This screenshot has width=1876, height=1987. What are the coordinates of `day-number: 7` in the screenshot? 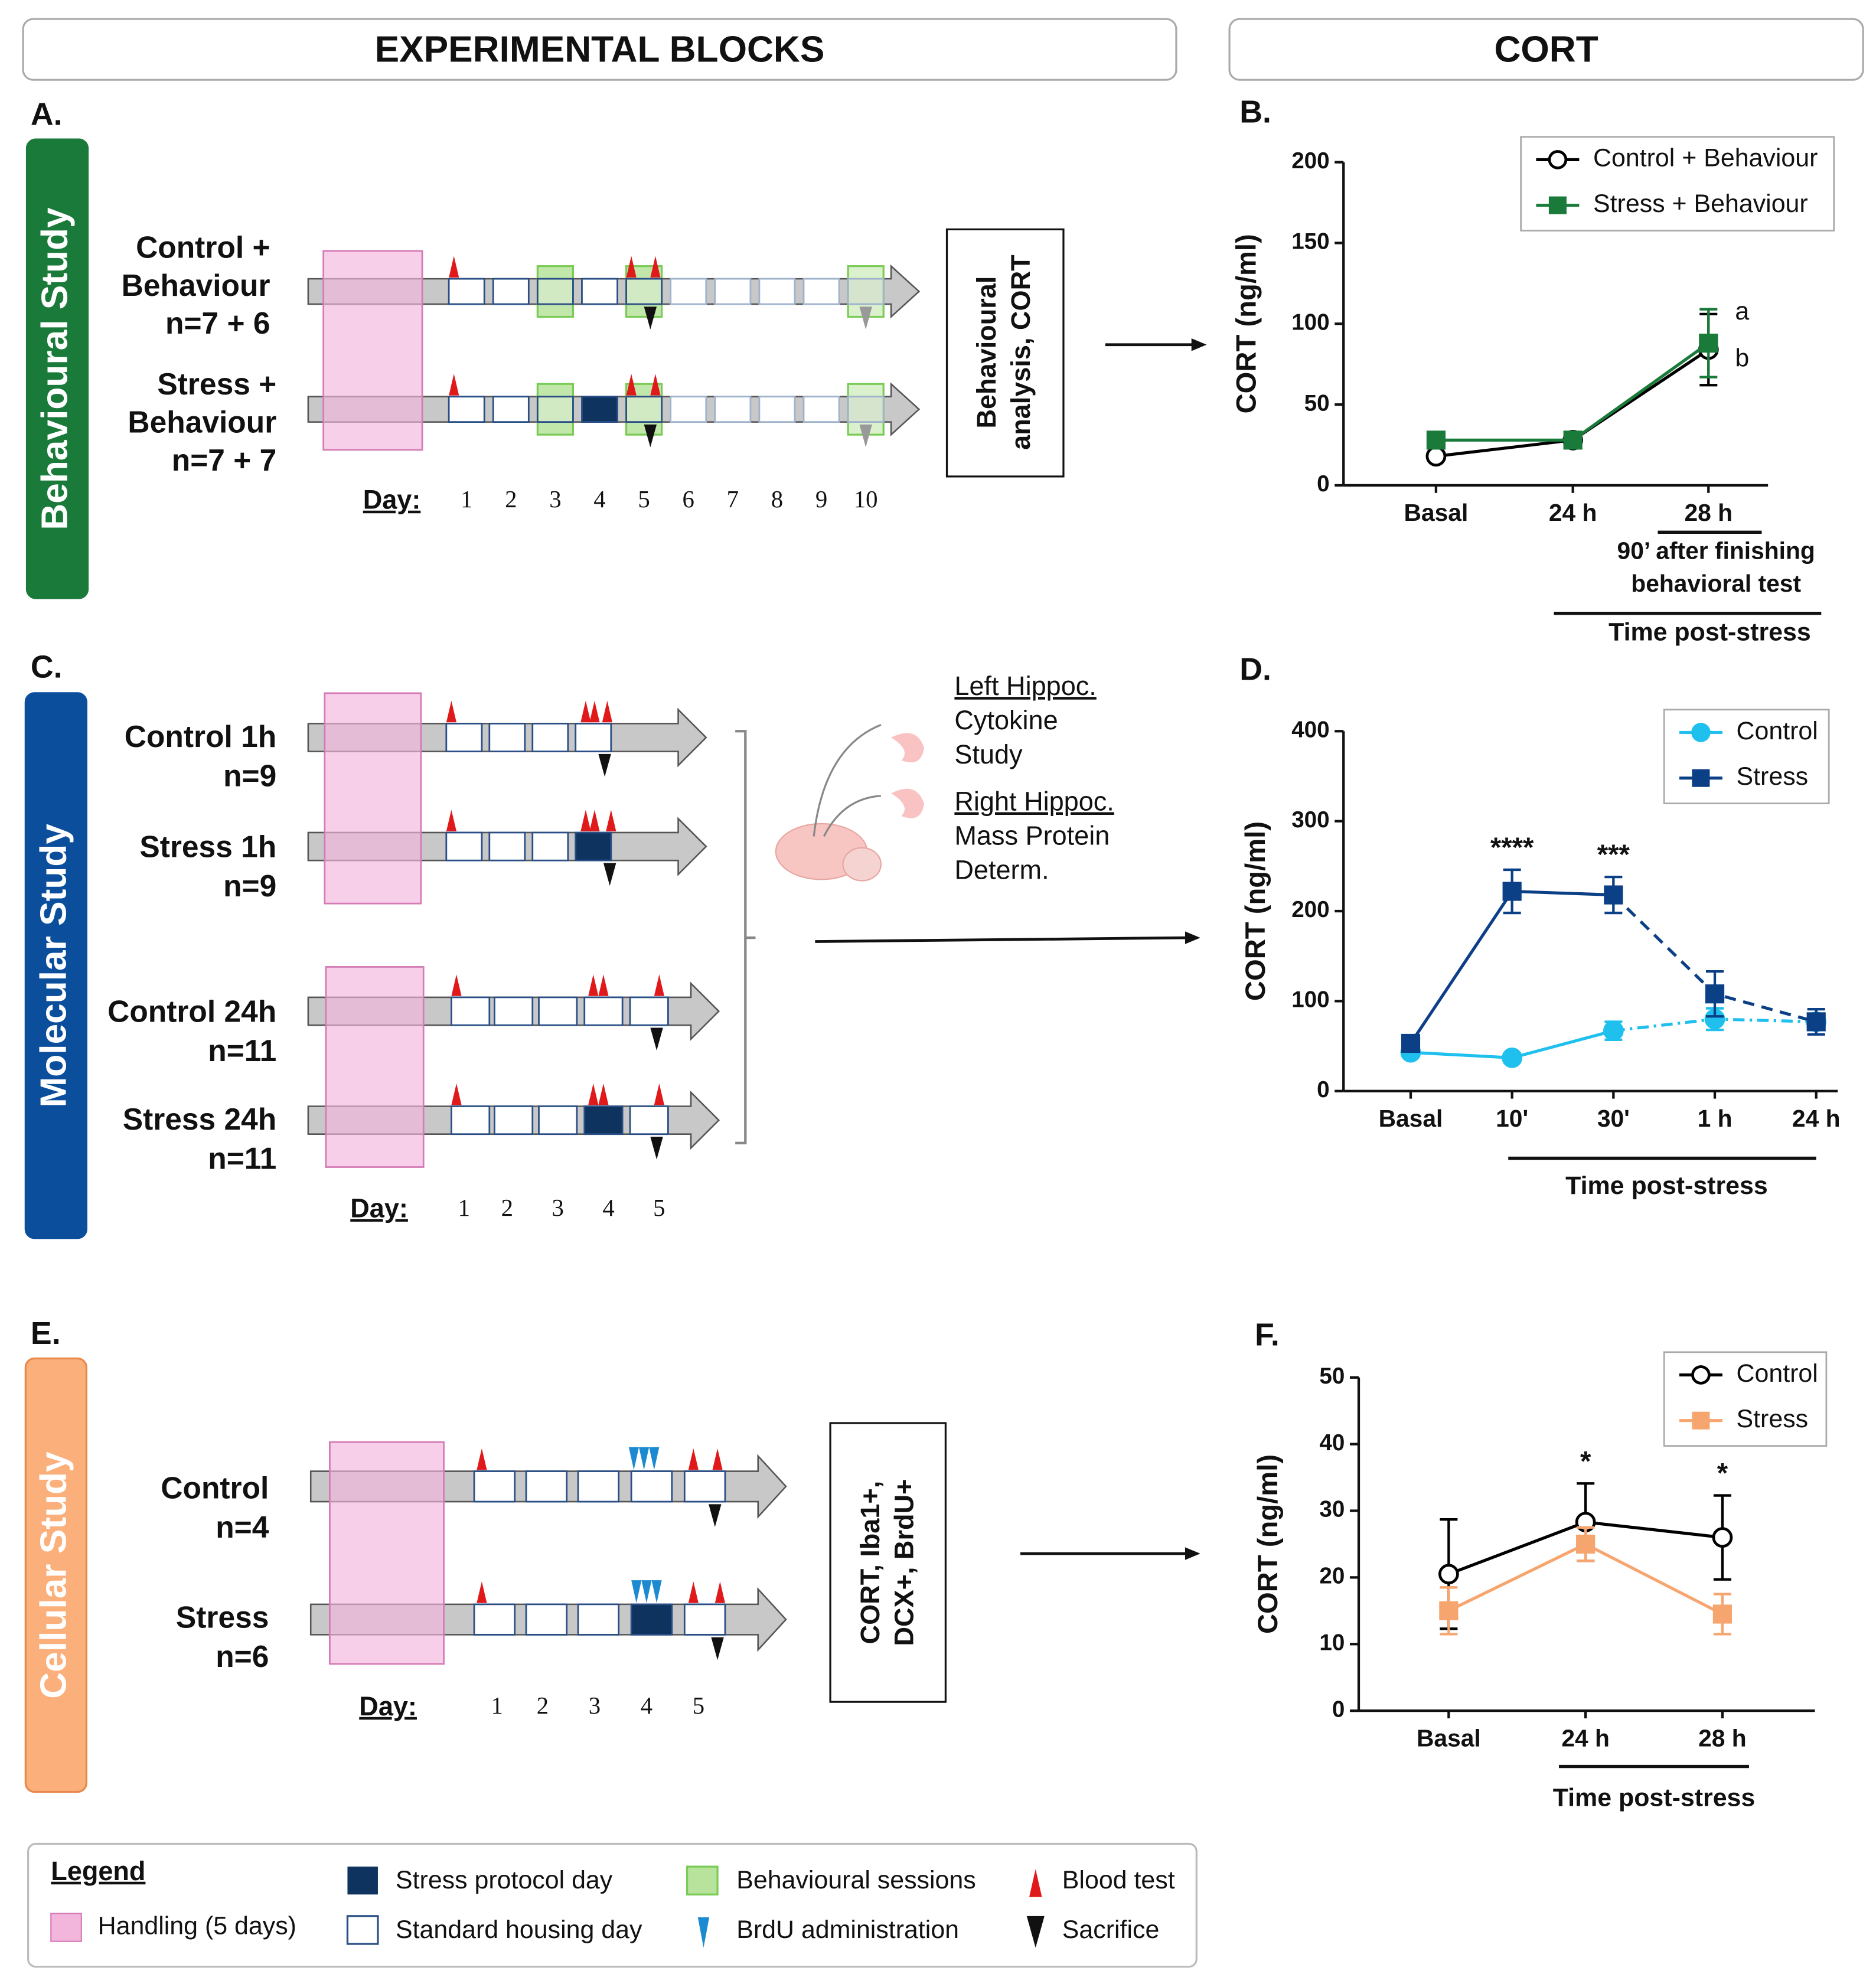 It's located at (733, 499).